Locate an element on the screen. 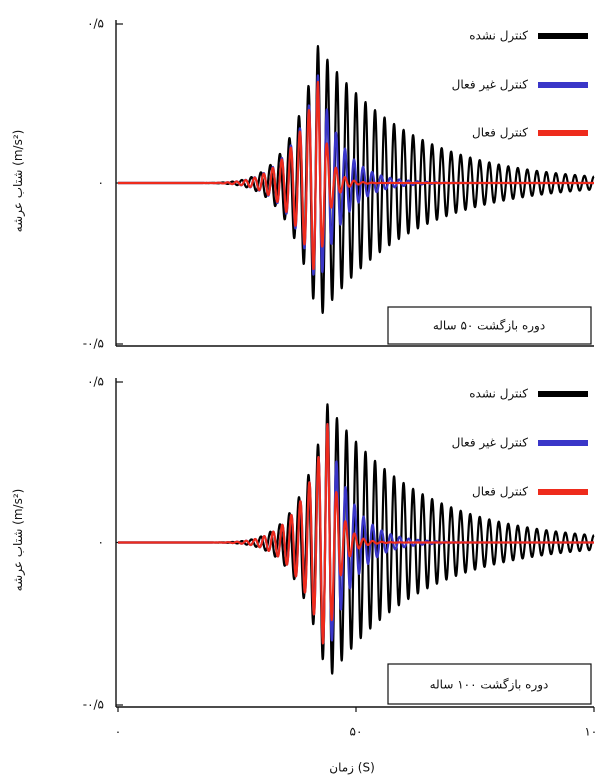  x-tick-label: ۱۰۰ is located at coordinates (591, 732).